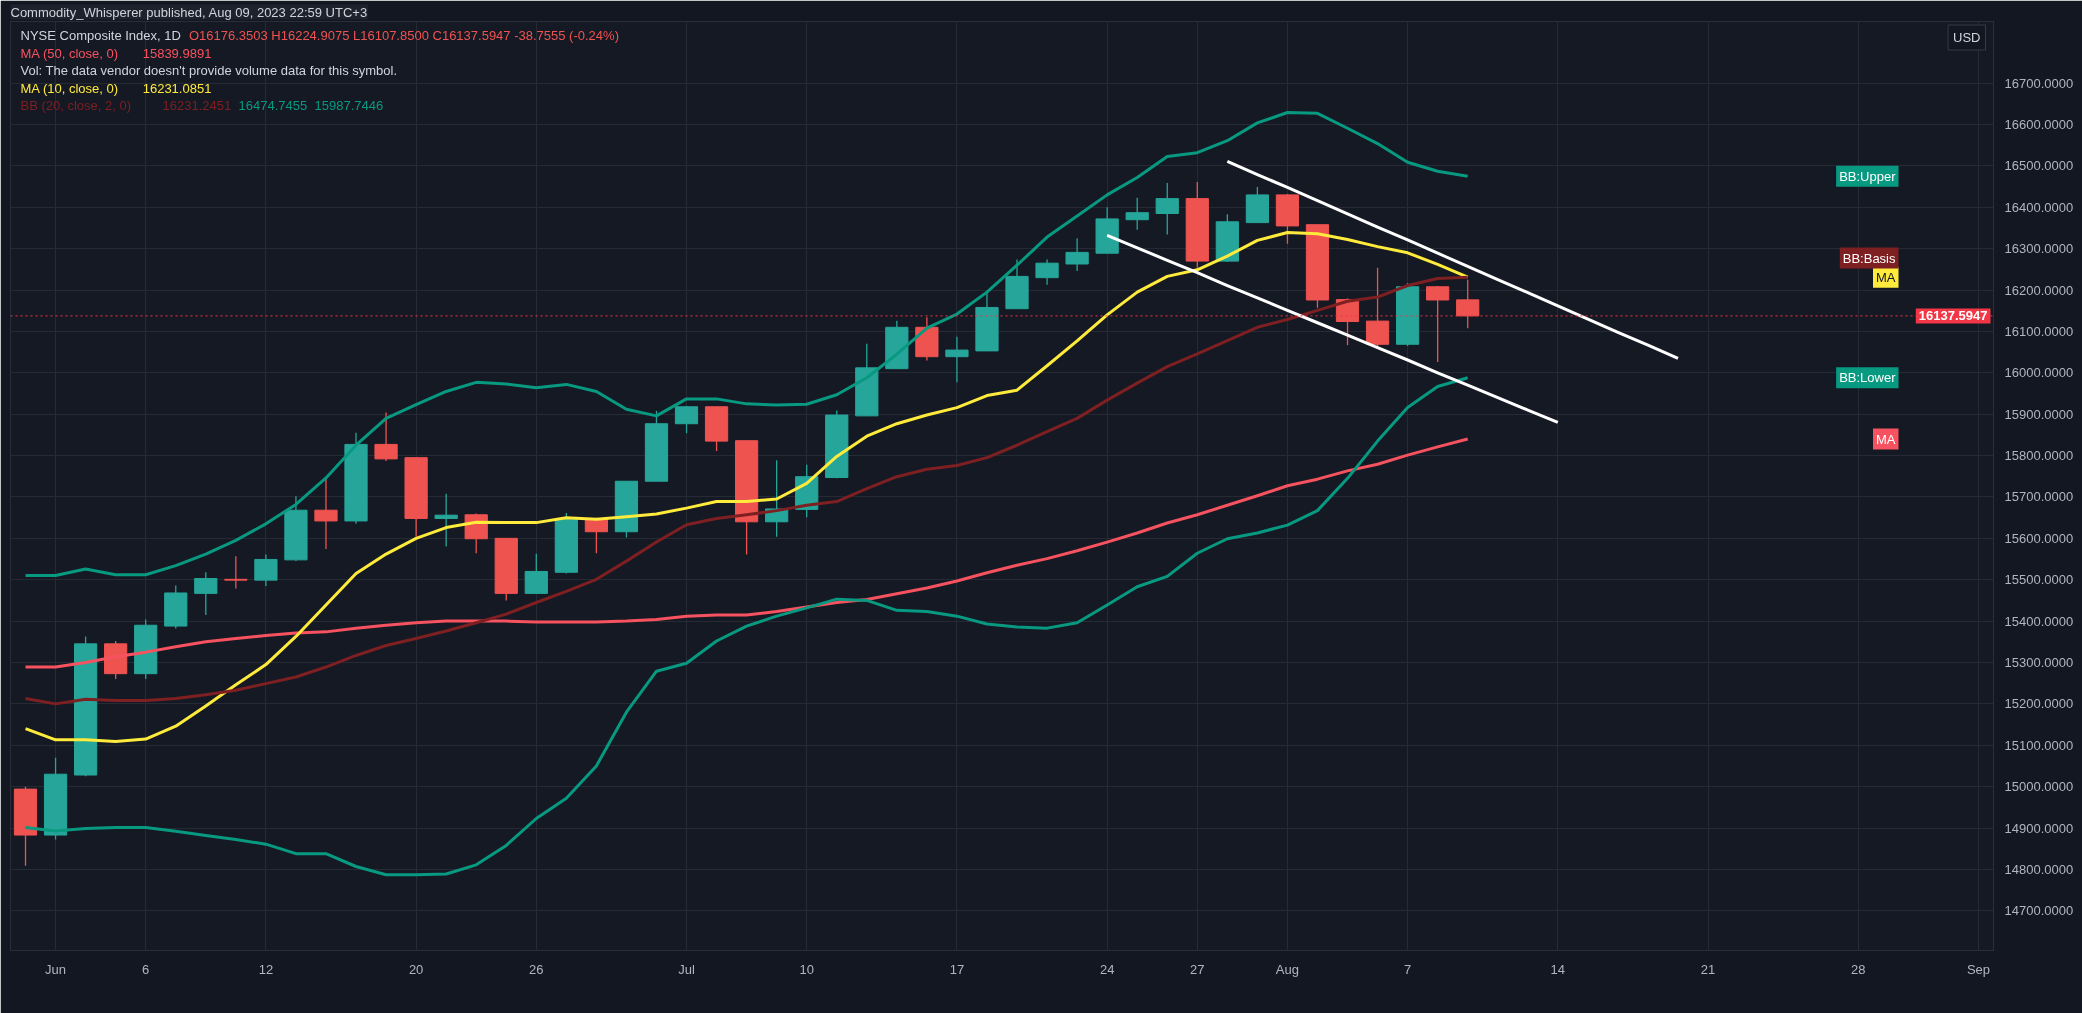 This screenshot has height=1013, width=2082. Describe the element at coordinates (2039, 787) in the screenshot. I see `y-tick-label: 15000.0000` at that location.